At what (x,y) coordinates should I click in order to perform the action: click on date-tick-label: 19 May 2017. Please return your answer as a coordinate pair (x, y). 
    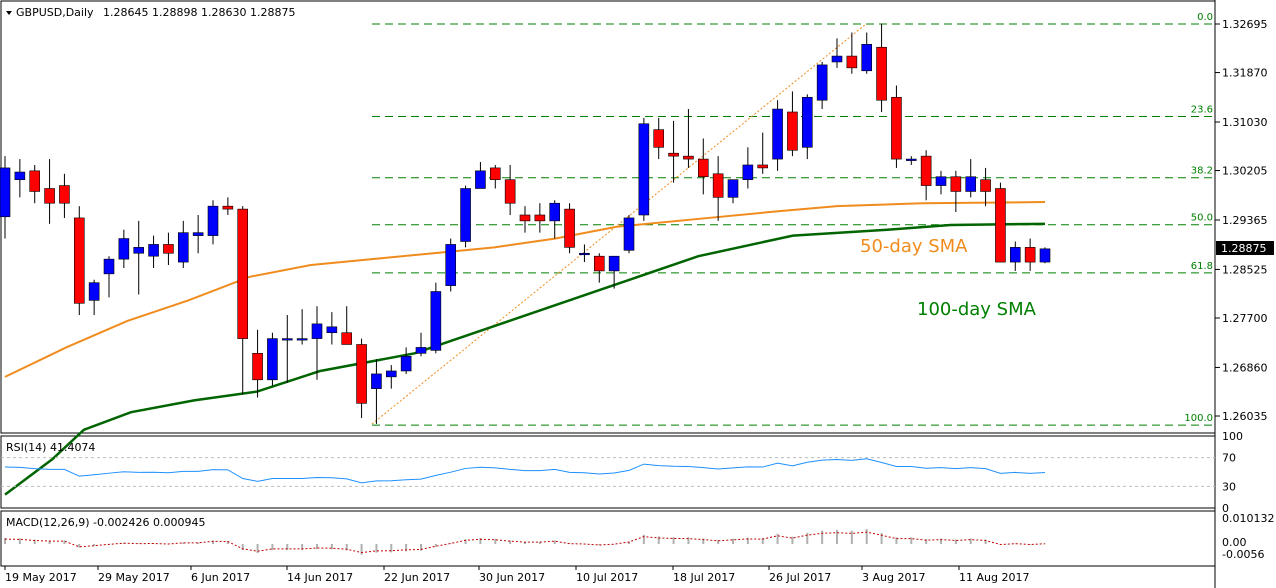
    Looking at the image, I should click on (41, 577).